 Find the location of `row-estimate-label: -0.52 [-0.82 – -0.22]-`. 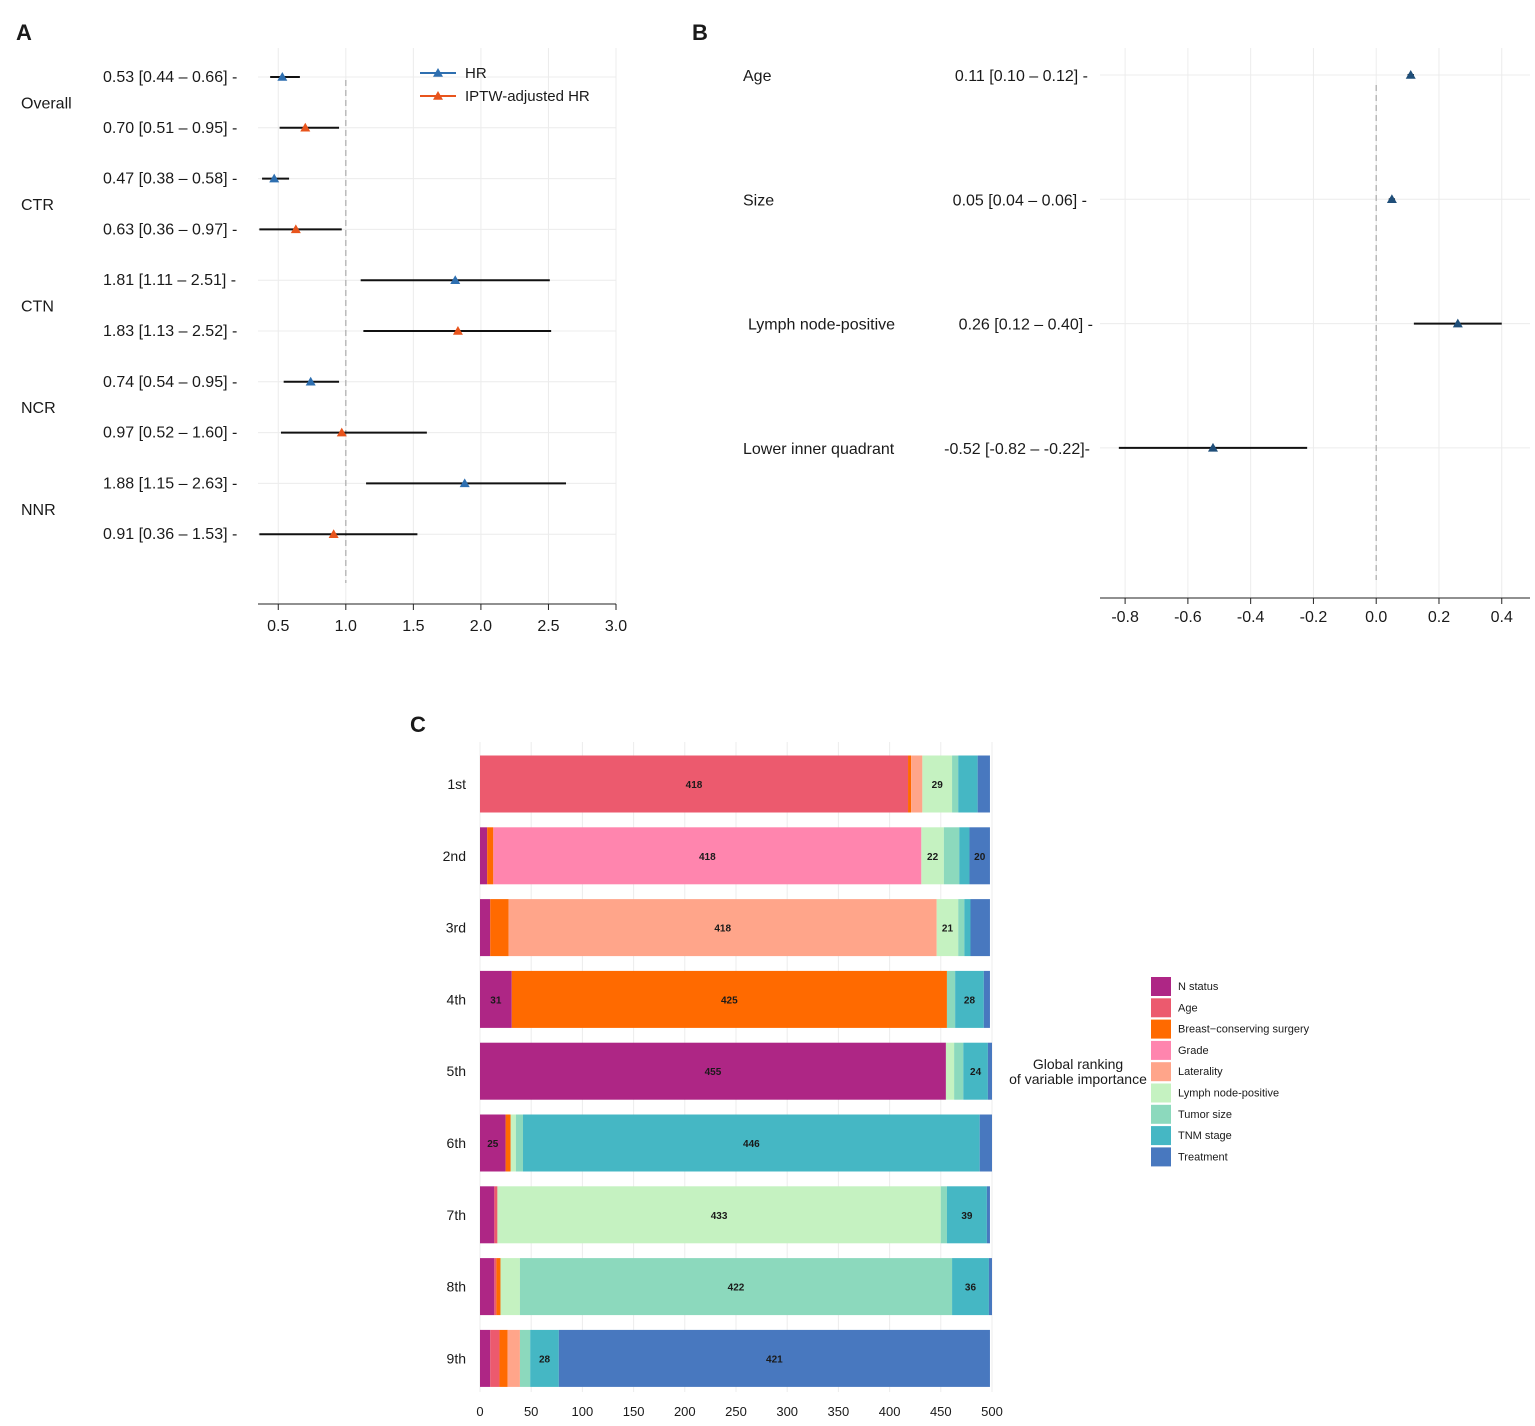

row-estimate-label: -0.52 [-0.82 – -0.22]- is located at coordinates (1017, 449).